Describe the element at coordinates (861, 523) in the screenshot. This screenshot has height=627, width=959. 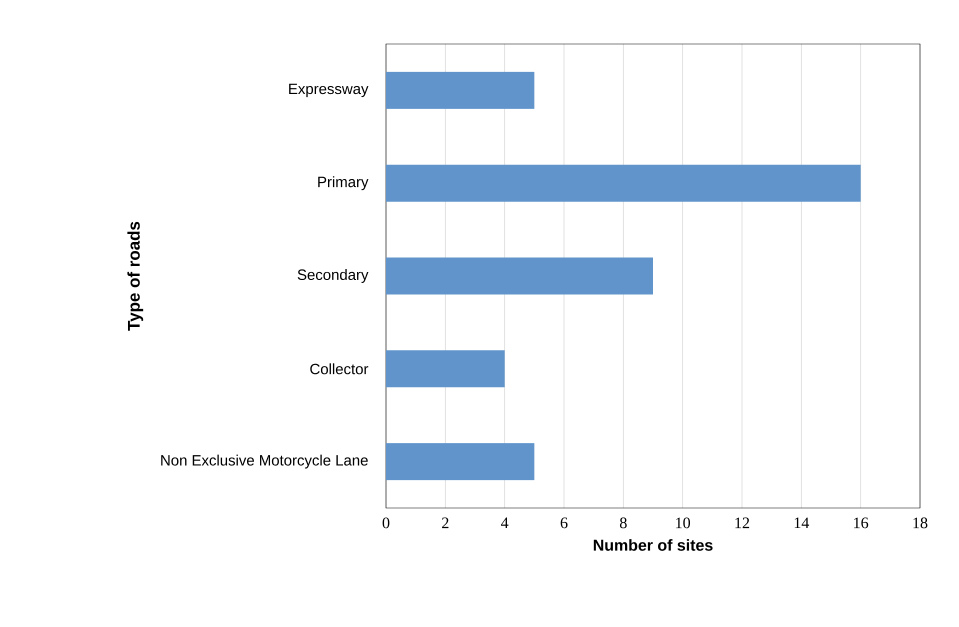
I see `x-tick-label: 16` at that location.